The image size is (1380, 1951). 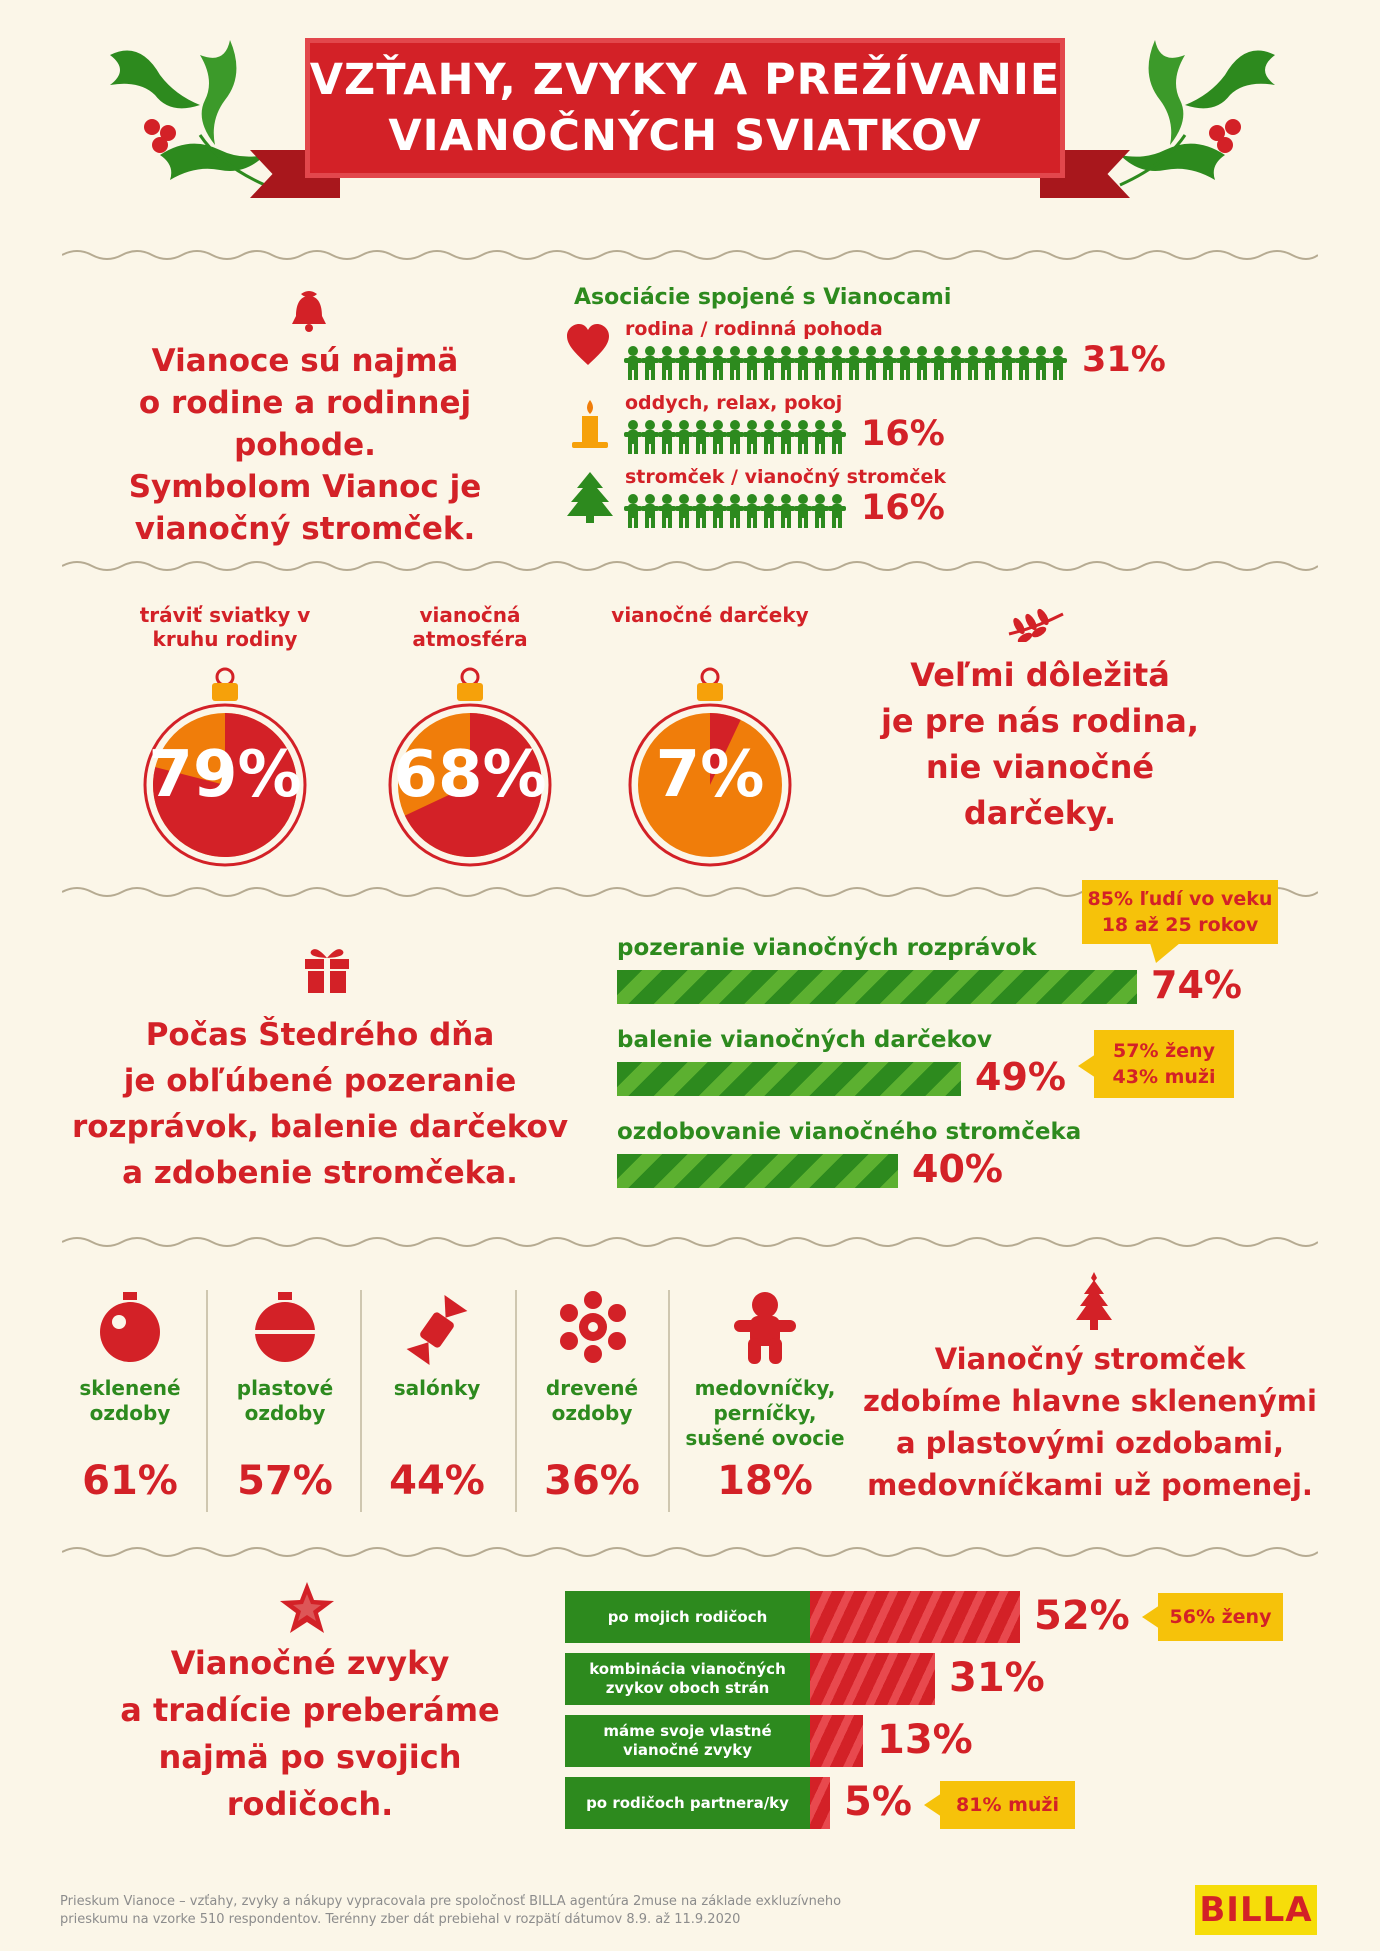 What do you see at coordinates (188, 113) in the screenshot?
I see `holly-icon-left` at bounding box center [188, 113].